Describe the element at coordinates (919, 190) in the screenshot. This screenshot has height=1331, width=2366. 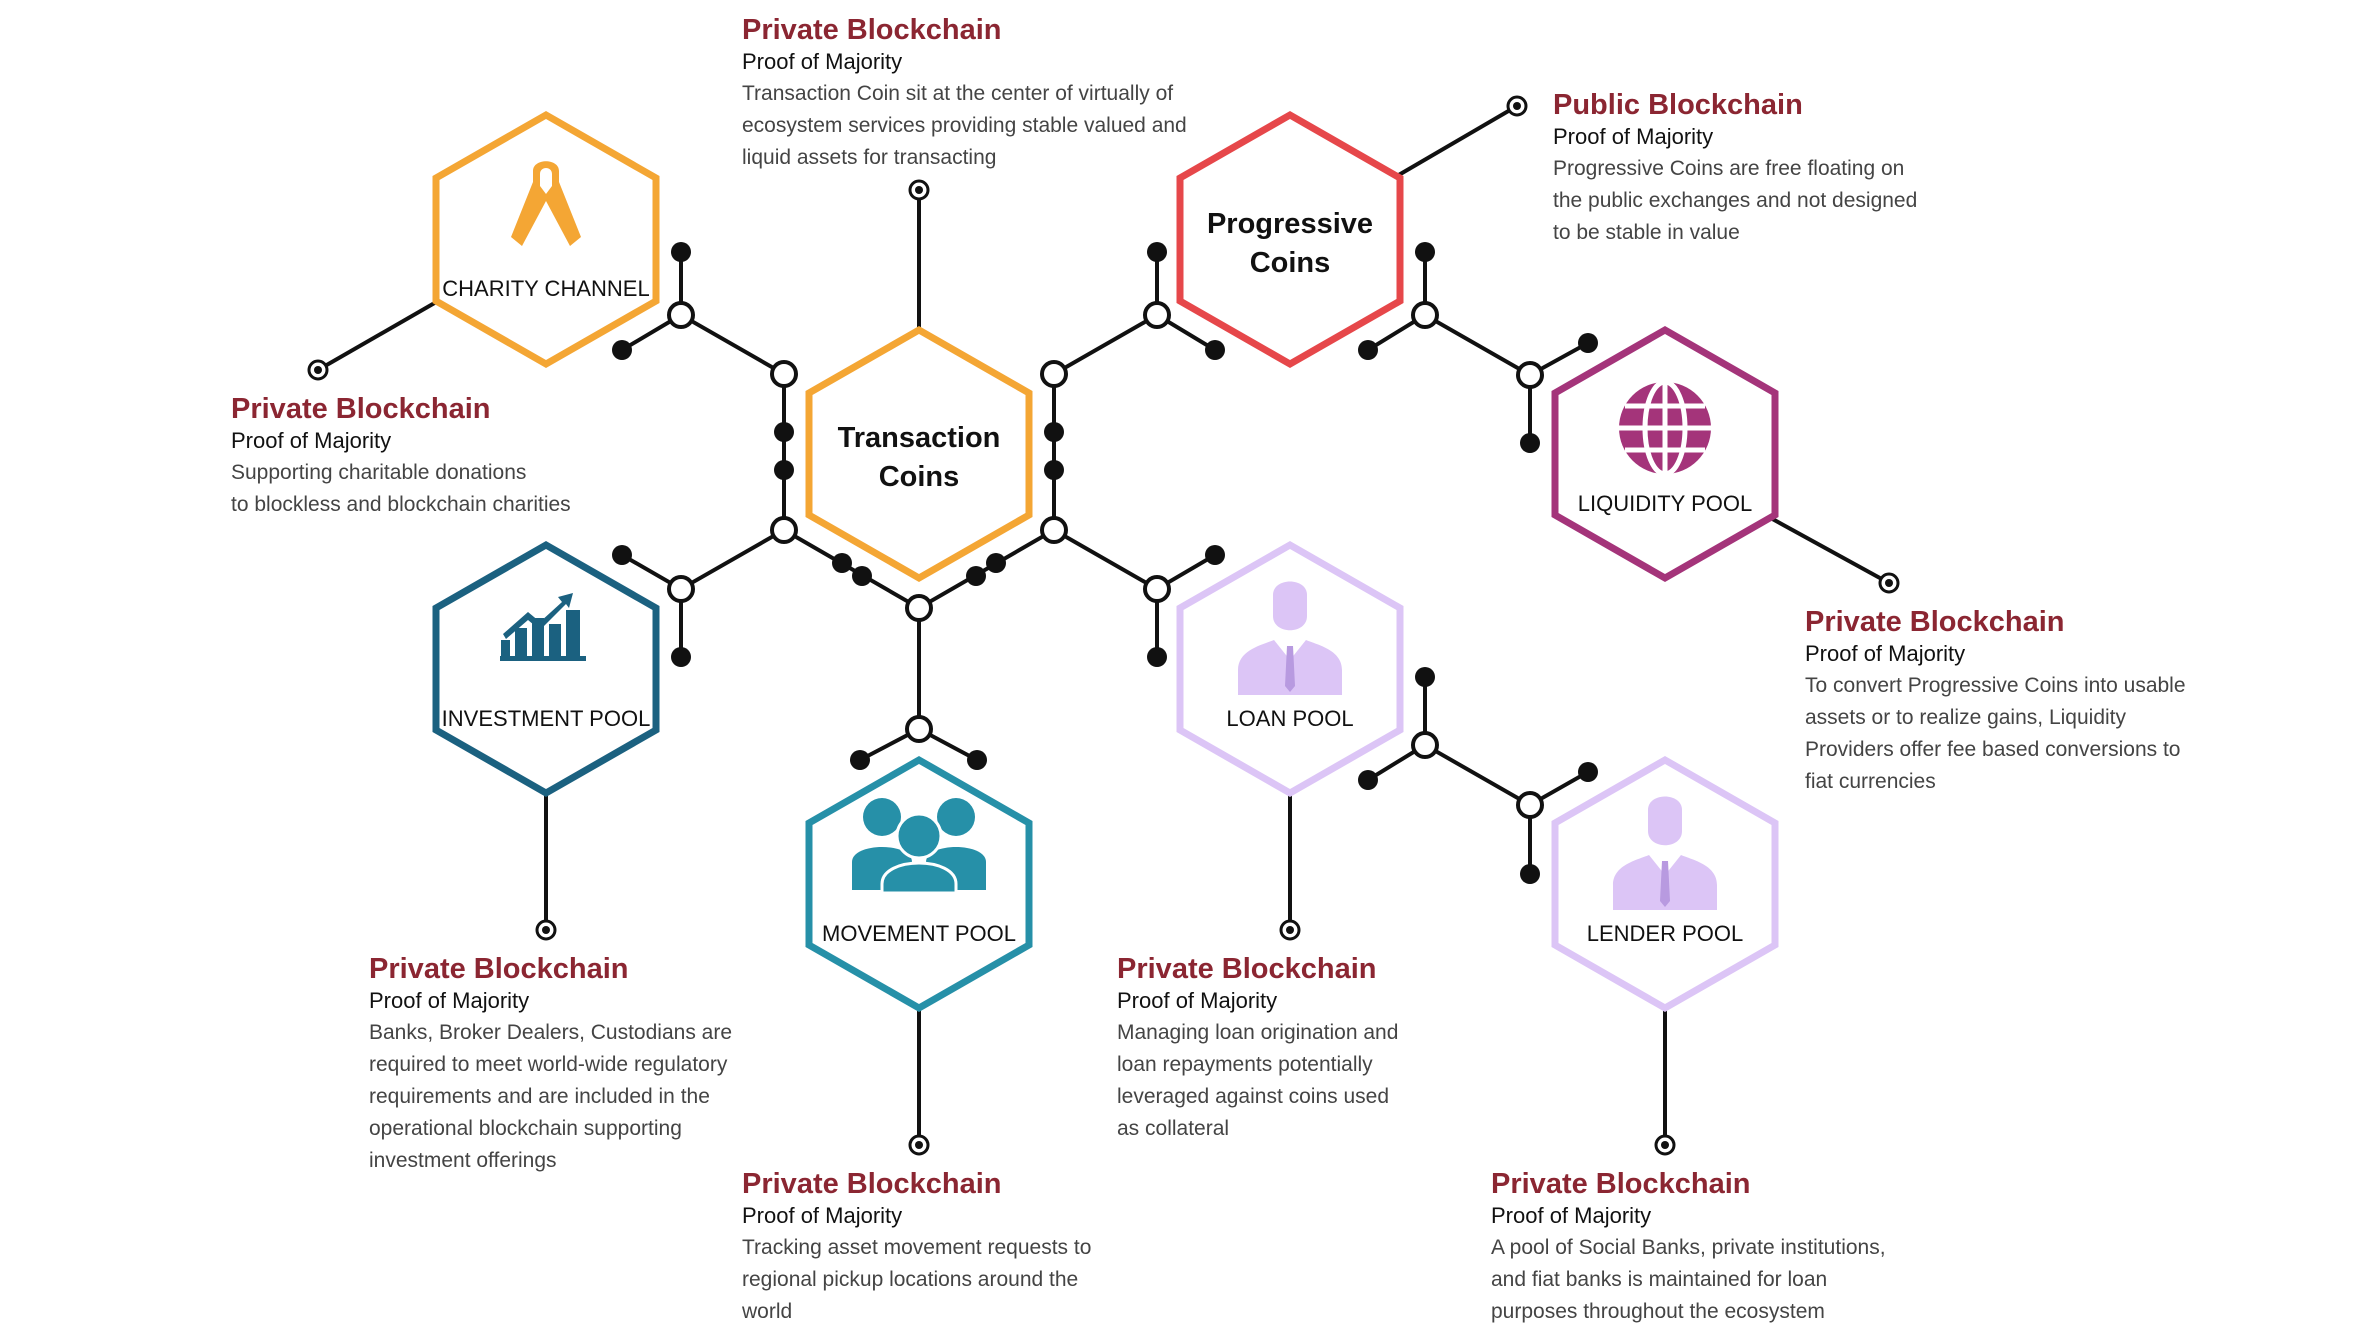
I see `leader-end-transaction` at that location.